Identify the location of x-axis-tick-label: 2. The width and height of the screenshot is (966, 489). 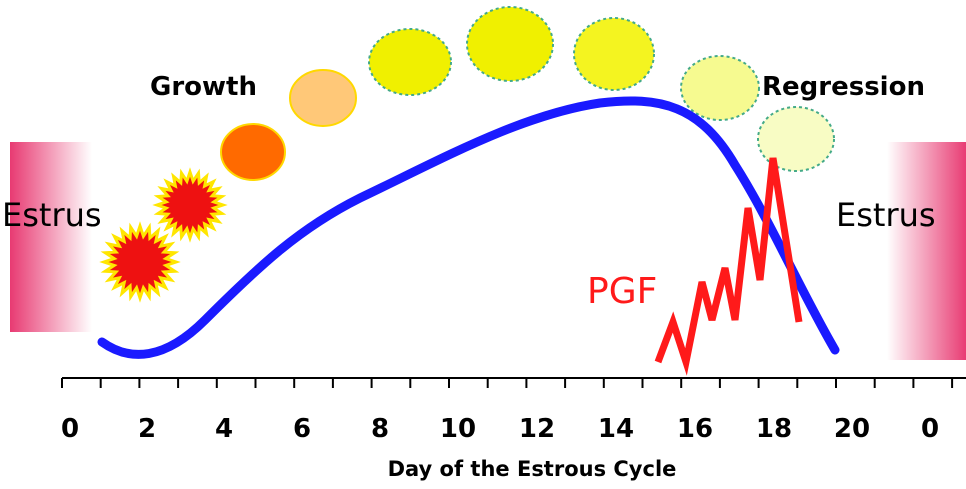
(147, 429).